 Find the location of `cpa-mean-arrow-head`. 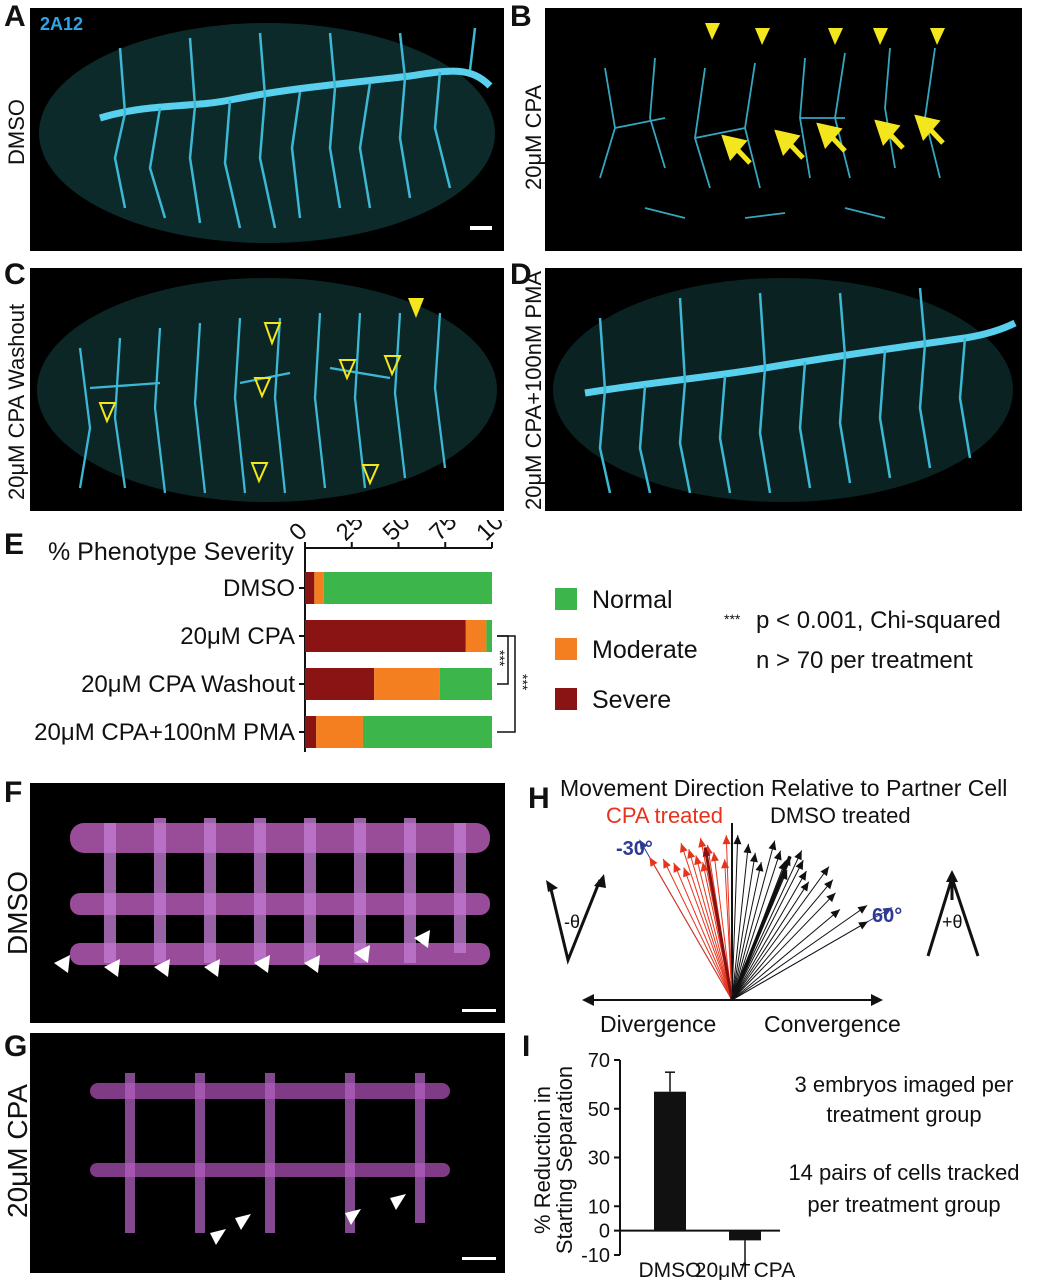

cpa-mean-arrow-head is located at coordinates (706, 852).